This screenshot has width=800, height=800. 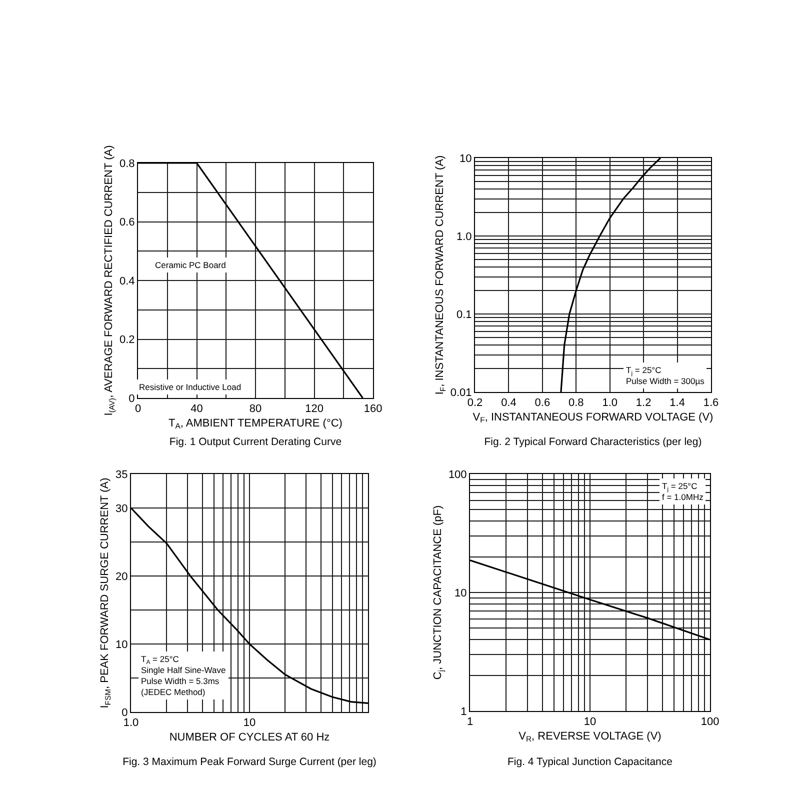 What do you see at coordinates (255, 409) in the screenshot?
I see `x-tick-label: 80` at bounding box center [255, 409].